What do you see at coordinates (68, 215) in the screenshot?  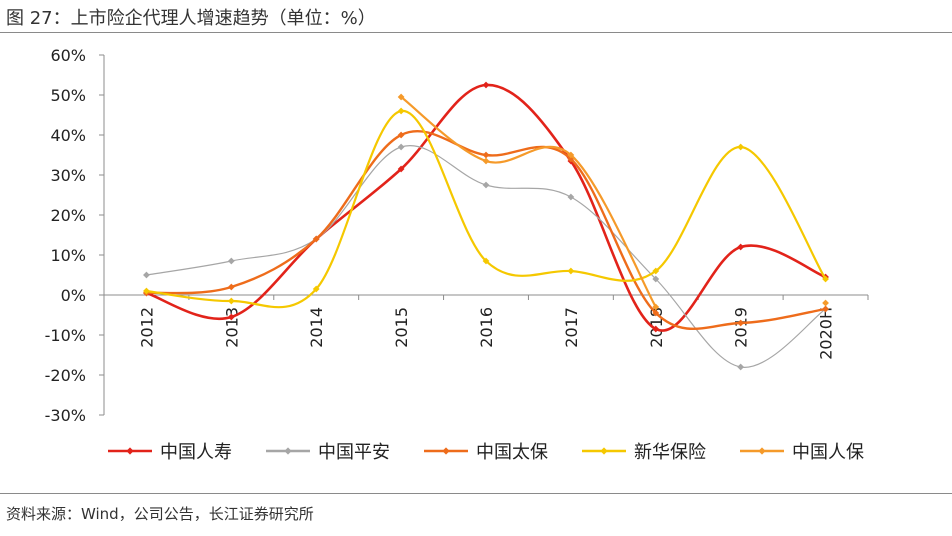 I see `y-tick-label: 20%` at bounding box center [68, 215].